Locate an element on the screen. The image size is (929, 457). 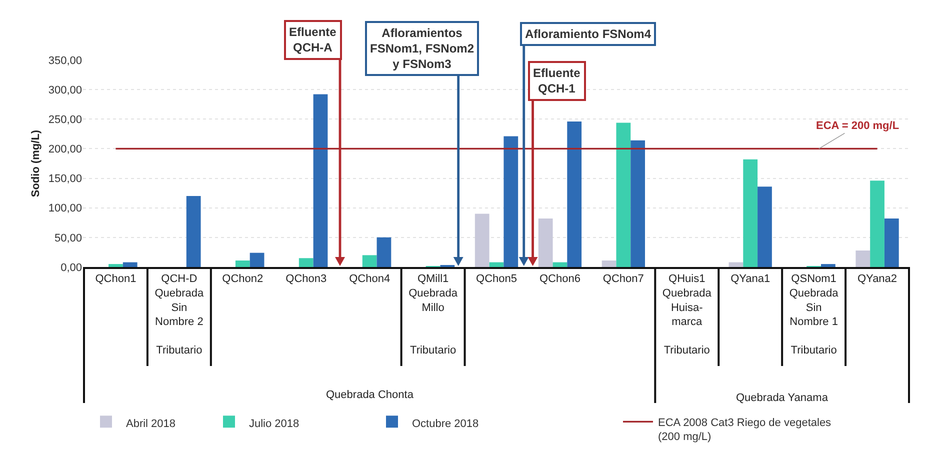
annotation: Afloramientos FSNom1, FSNom2 y FSNom3 is located at coordinates (422, 49).